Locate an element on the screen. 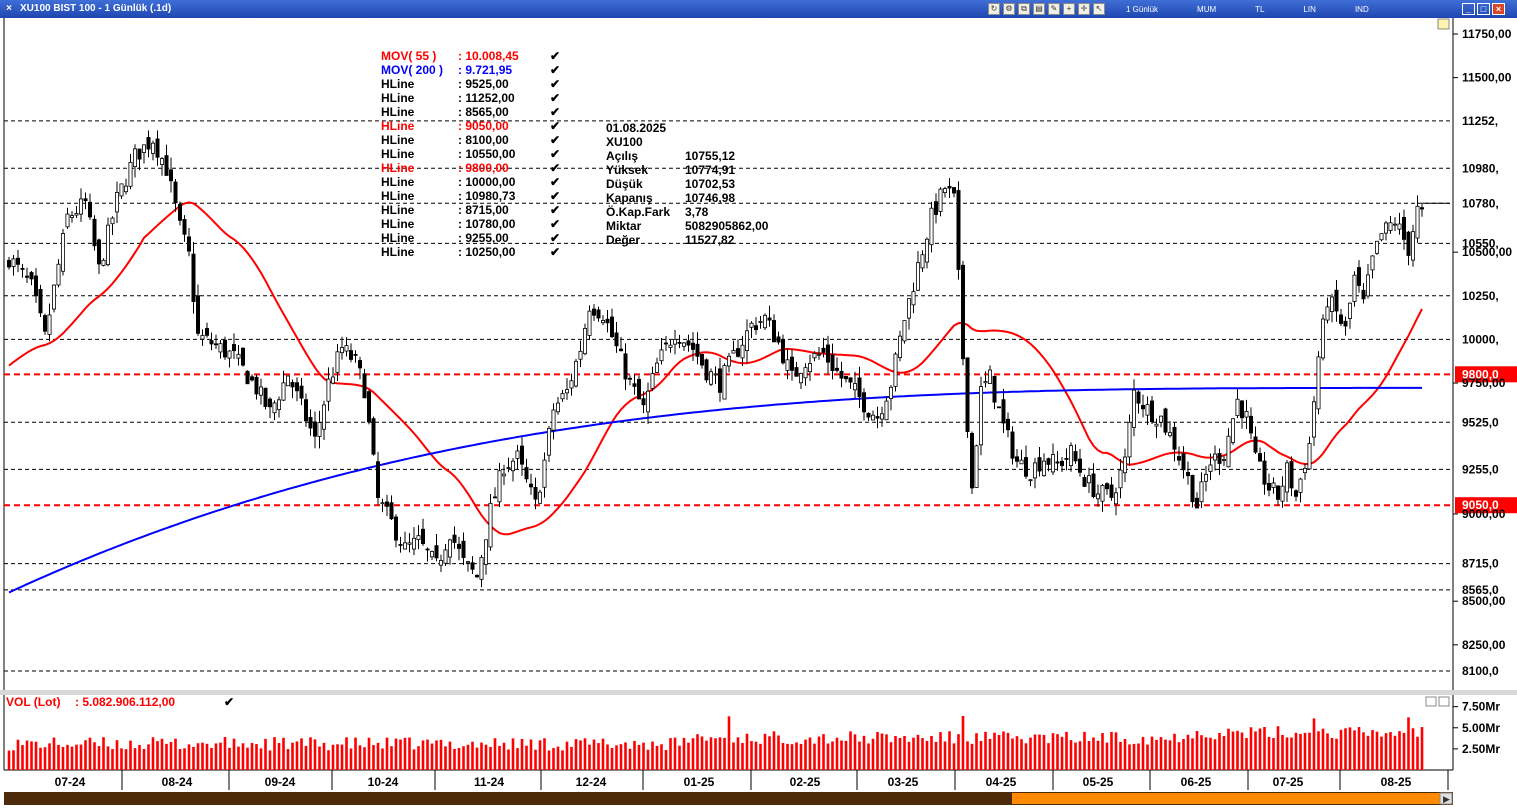 This screenshot has width=1517, height=810. indicator-selector: IND is located at coordinates (1361, 9).